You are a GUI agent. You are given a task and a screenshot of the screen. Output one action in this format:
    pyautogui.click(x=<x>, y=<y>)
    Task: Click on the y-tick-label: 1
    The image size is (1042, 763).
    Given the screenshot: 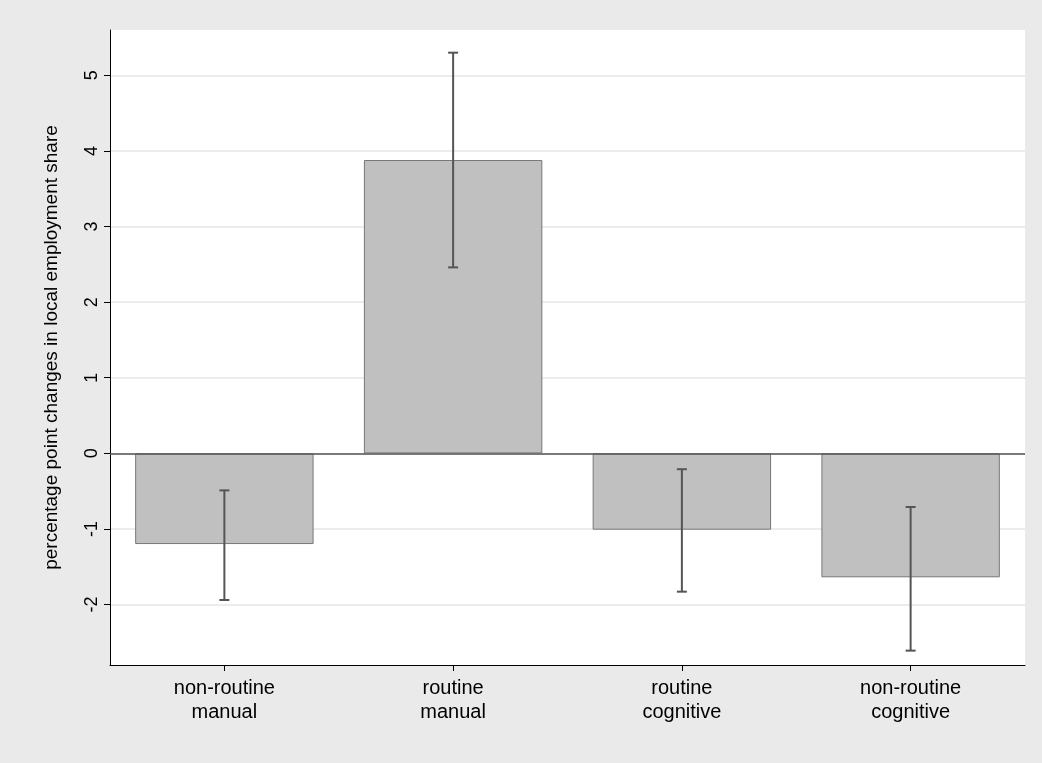 What is the action you would take?
    pyautogui.click(x=91, y=377)
    